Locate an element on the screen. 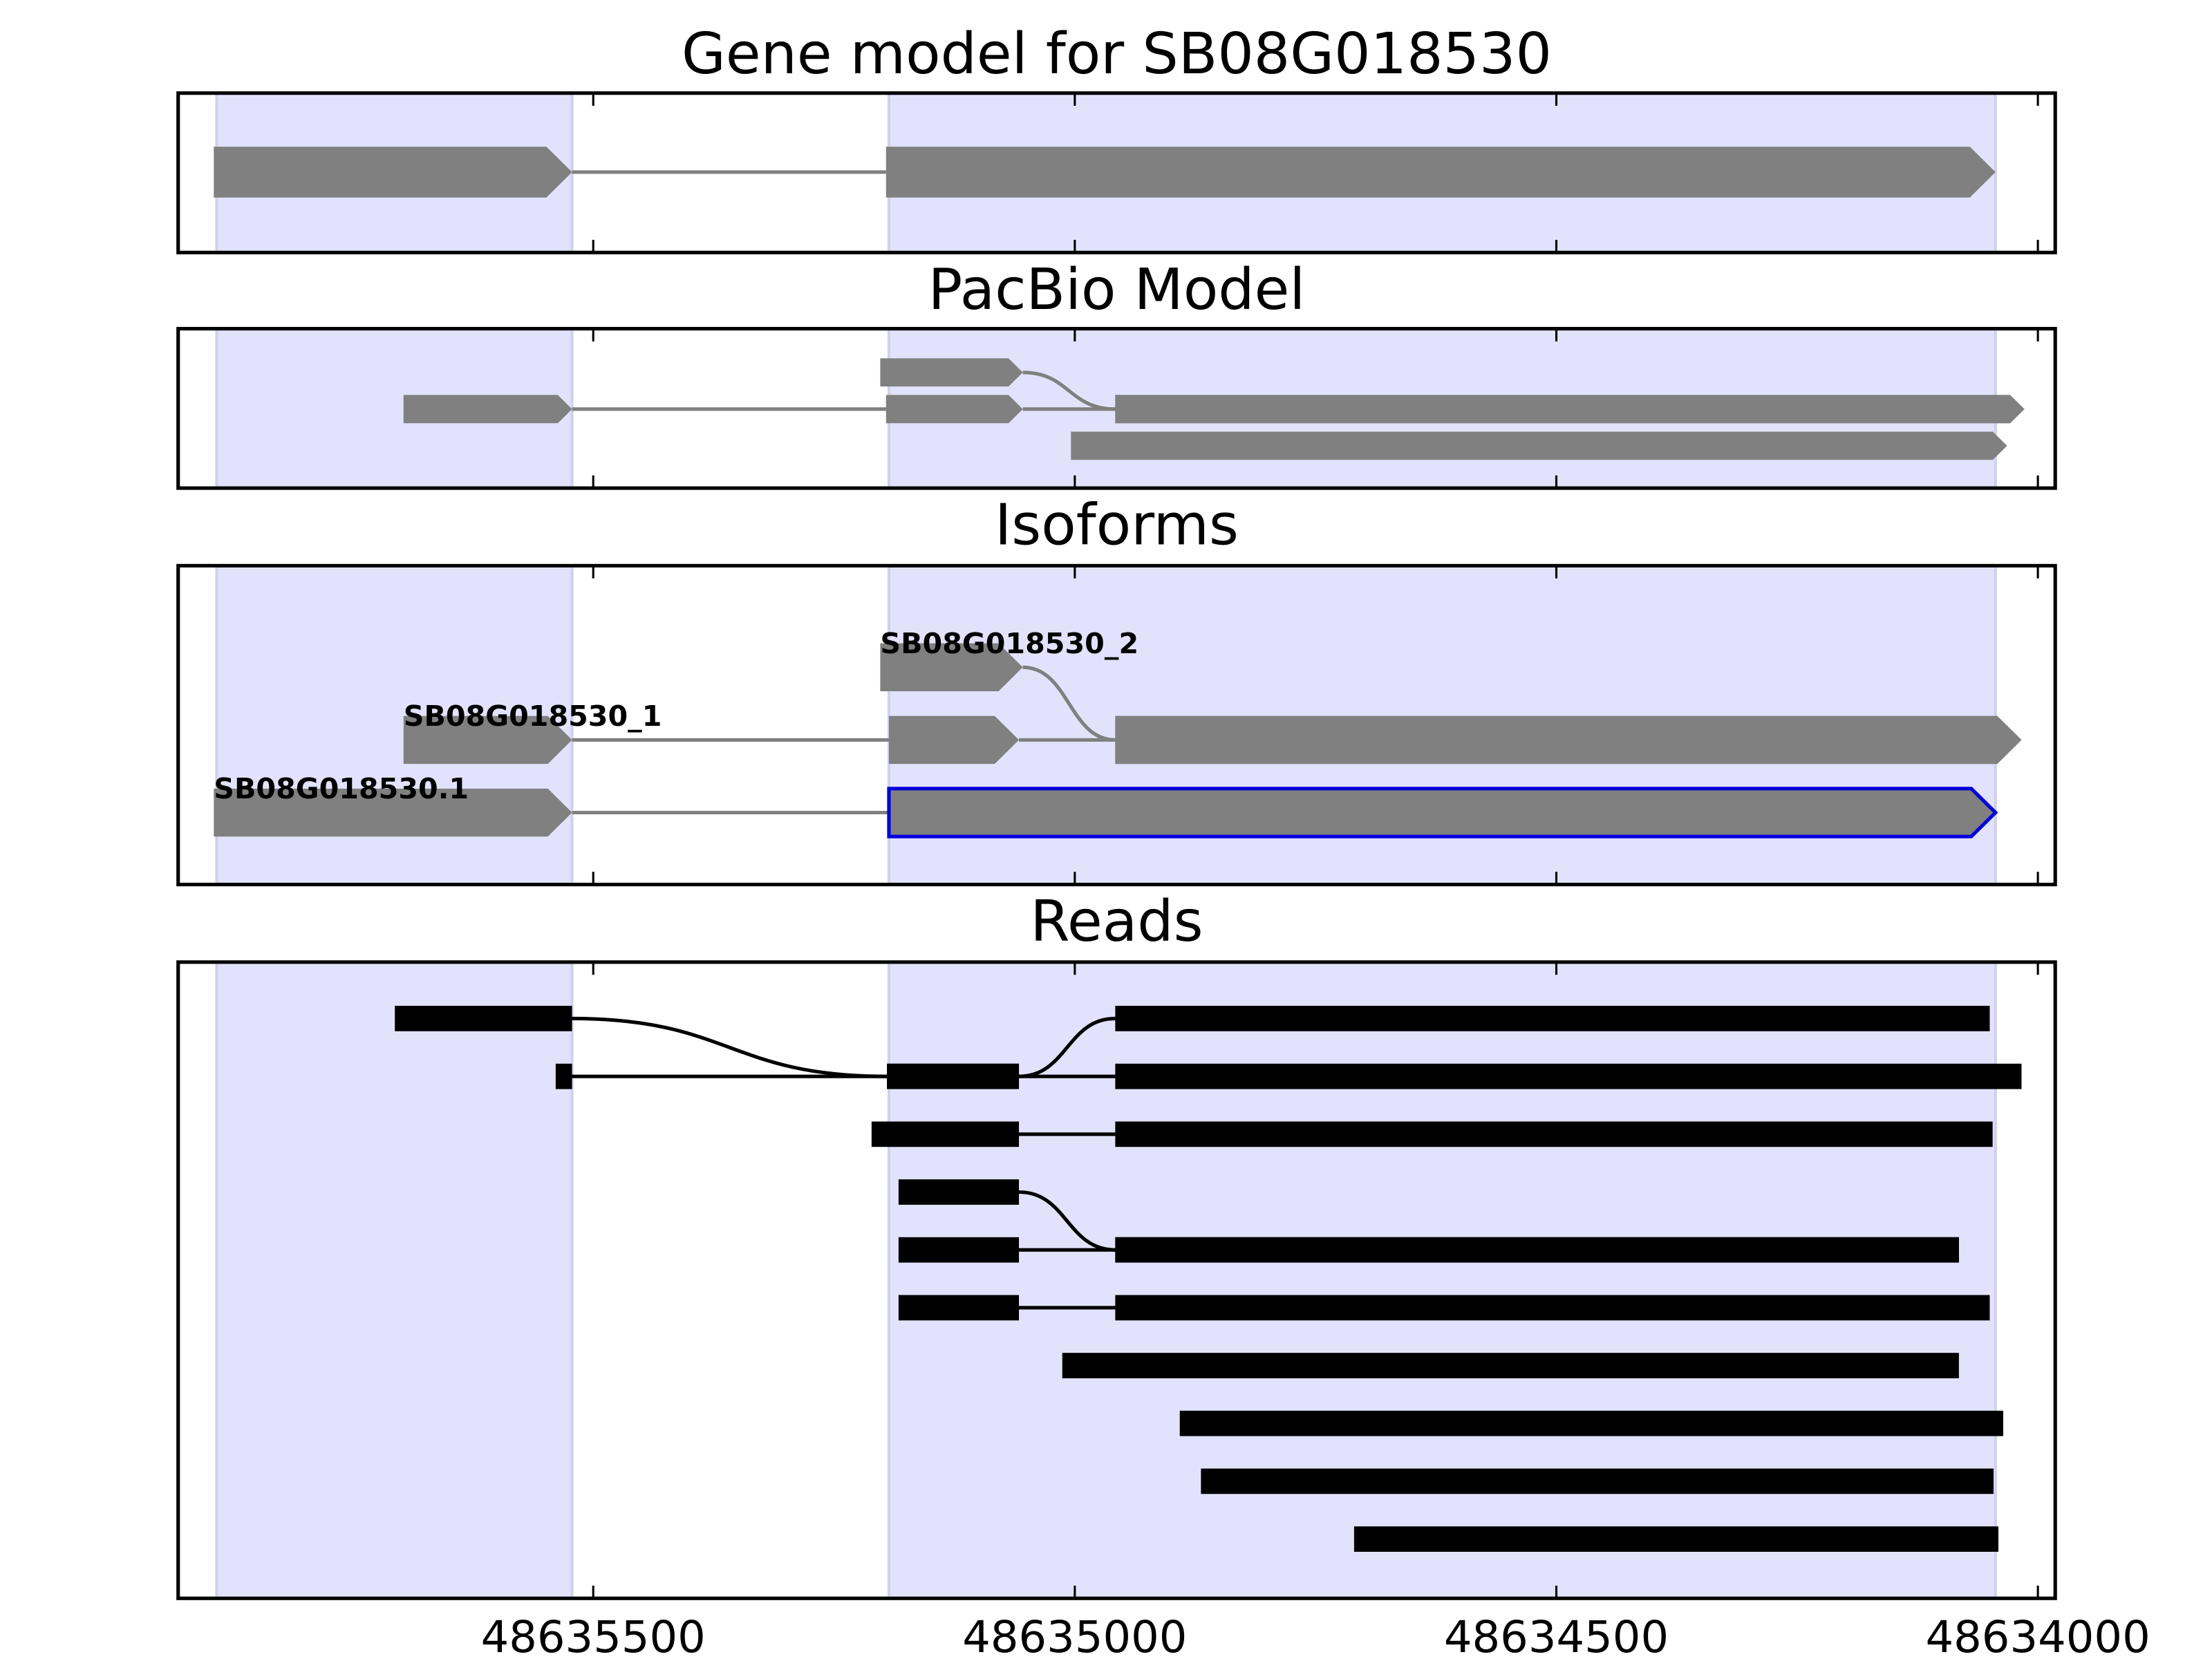 The width and height of the screenshot is (2212, 1659). isoform-label: SB08G018530_1 is located at coordinates (533, 716).